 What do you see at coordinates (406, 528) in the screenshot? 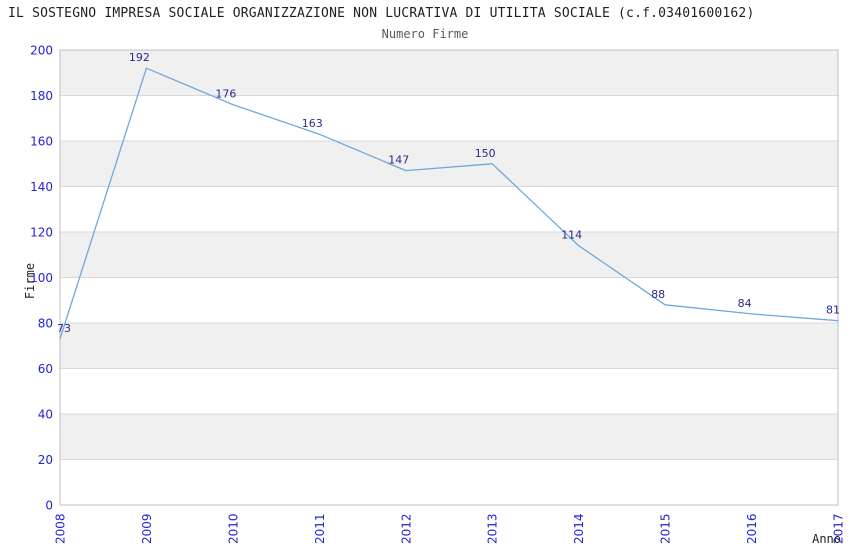
I see `x-tick-label: 2012` at bounding box center [406, 528].